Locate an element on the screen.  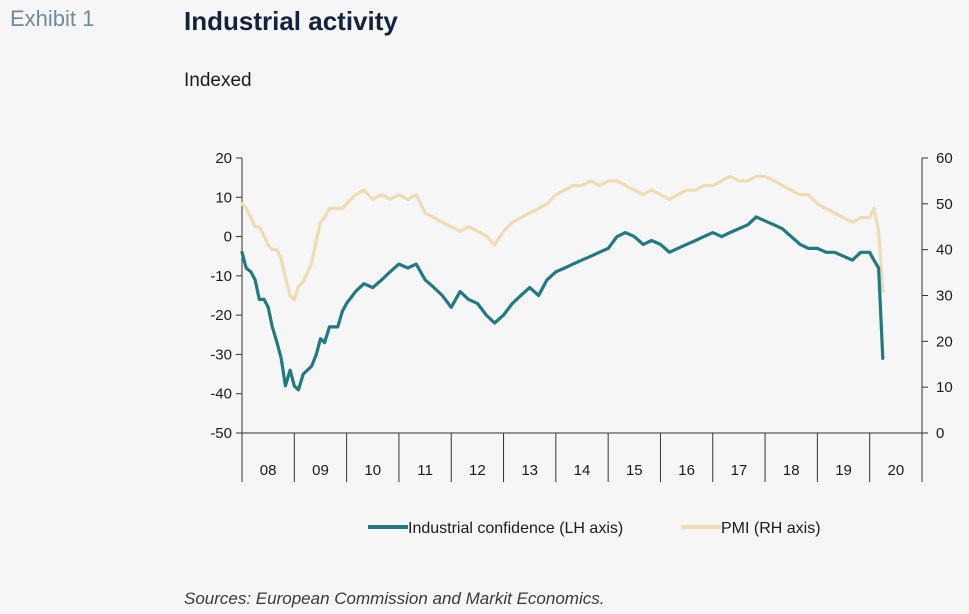
right-tick-label: 10 is located at coordinates (944, 387).